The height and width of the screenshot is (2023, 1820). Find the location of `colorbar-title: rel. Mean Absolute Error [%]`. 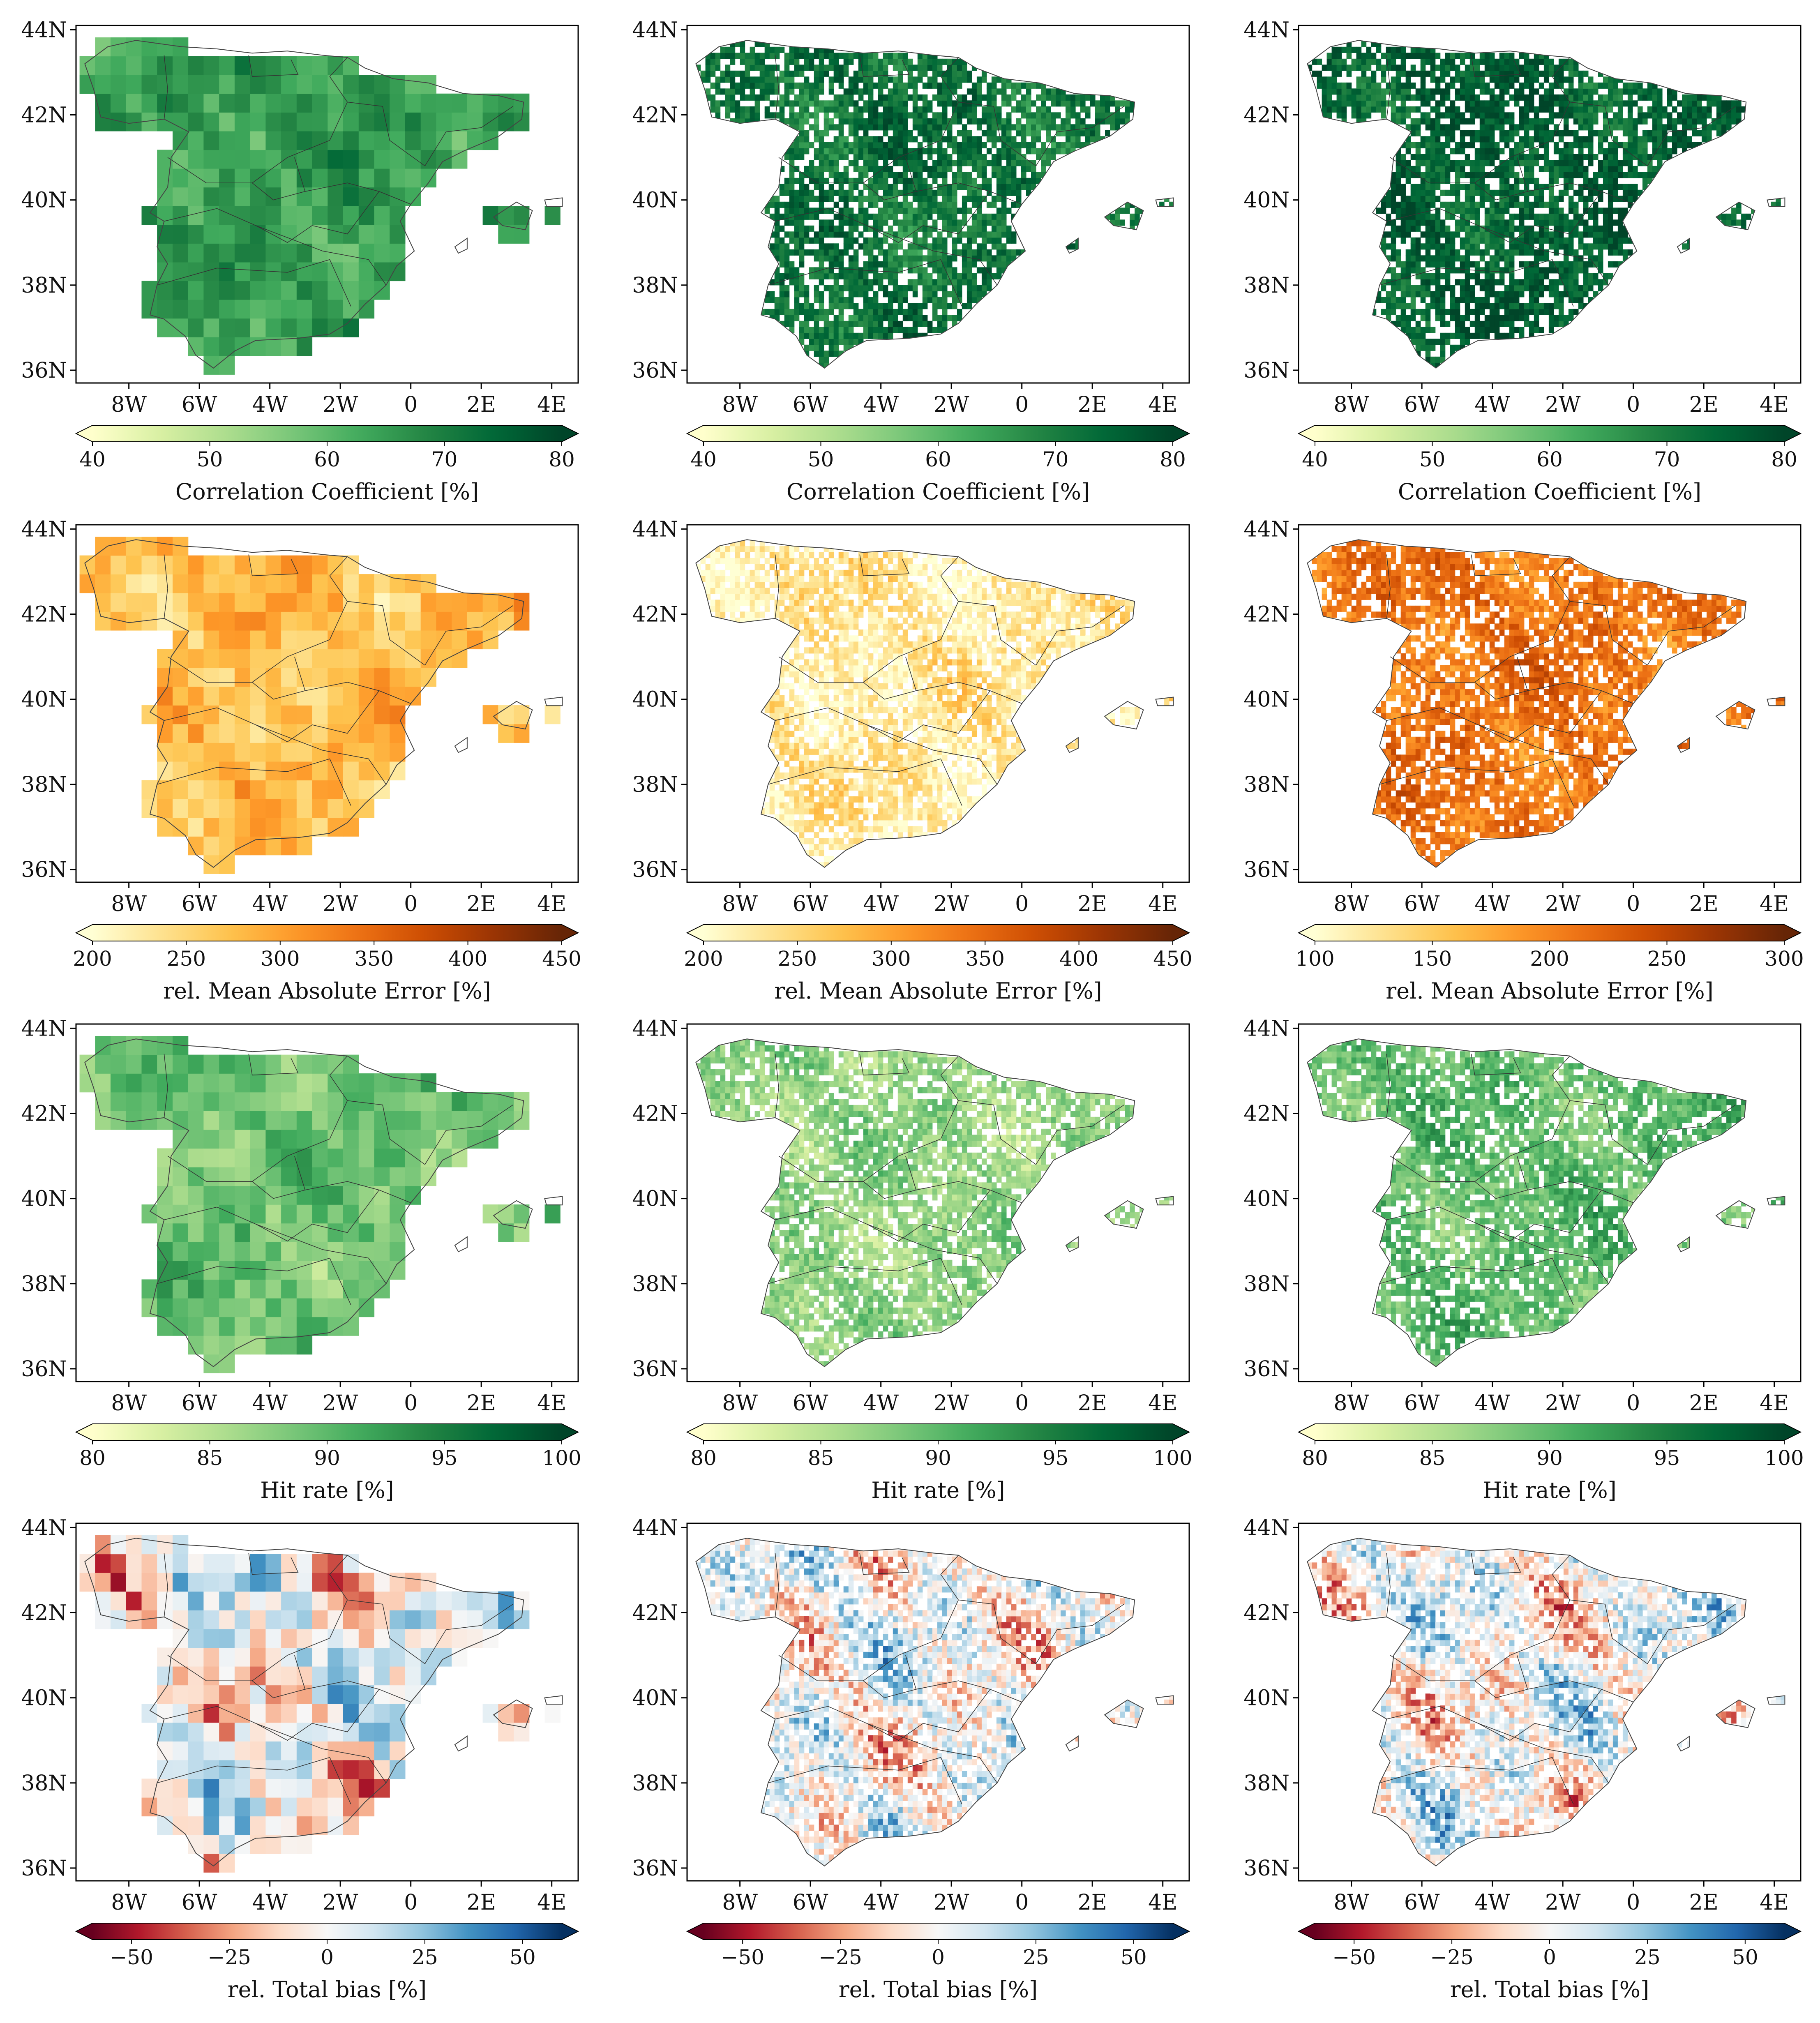

colorbar-title: rel. Mean Absolute Error [%] is located at coordinates (327, 991).